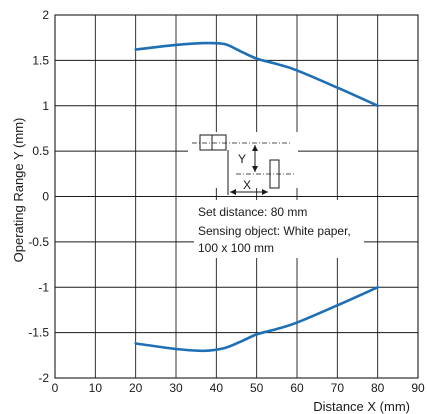  I want to click on y-tick-label: -1.5, so click(38, 333).